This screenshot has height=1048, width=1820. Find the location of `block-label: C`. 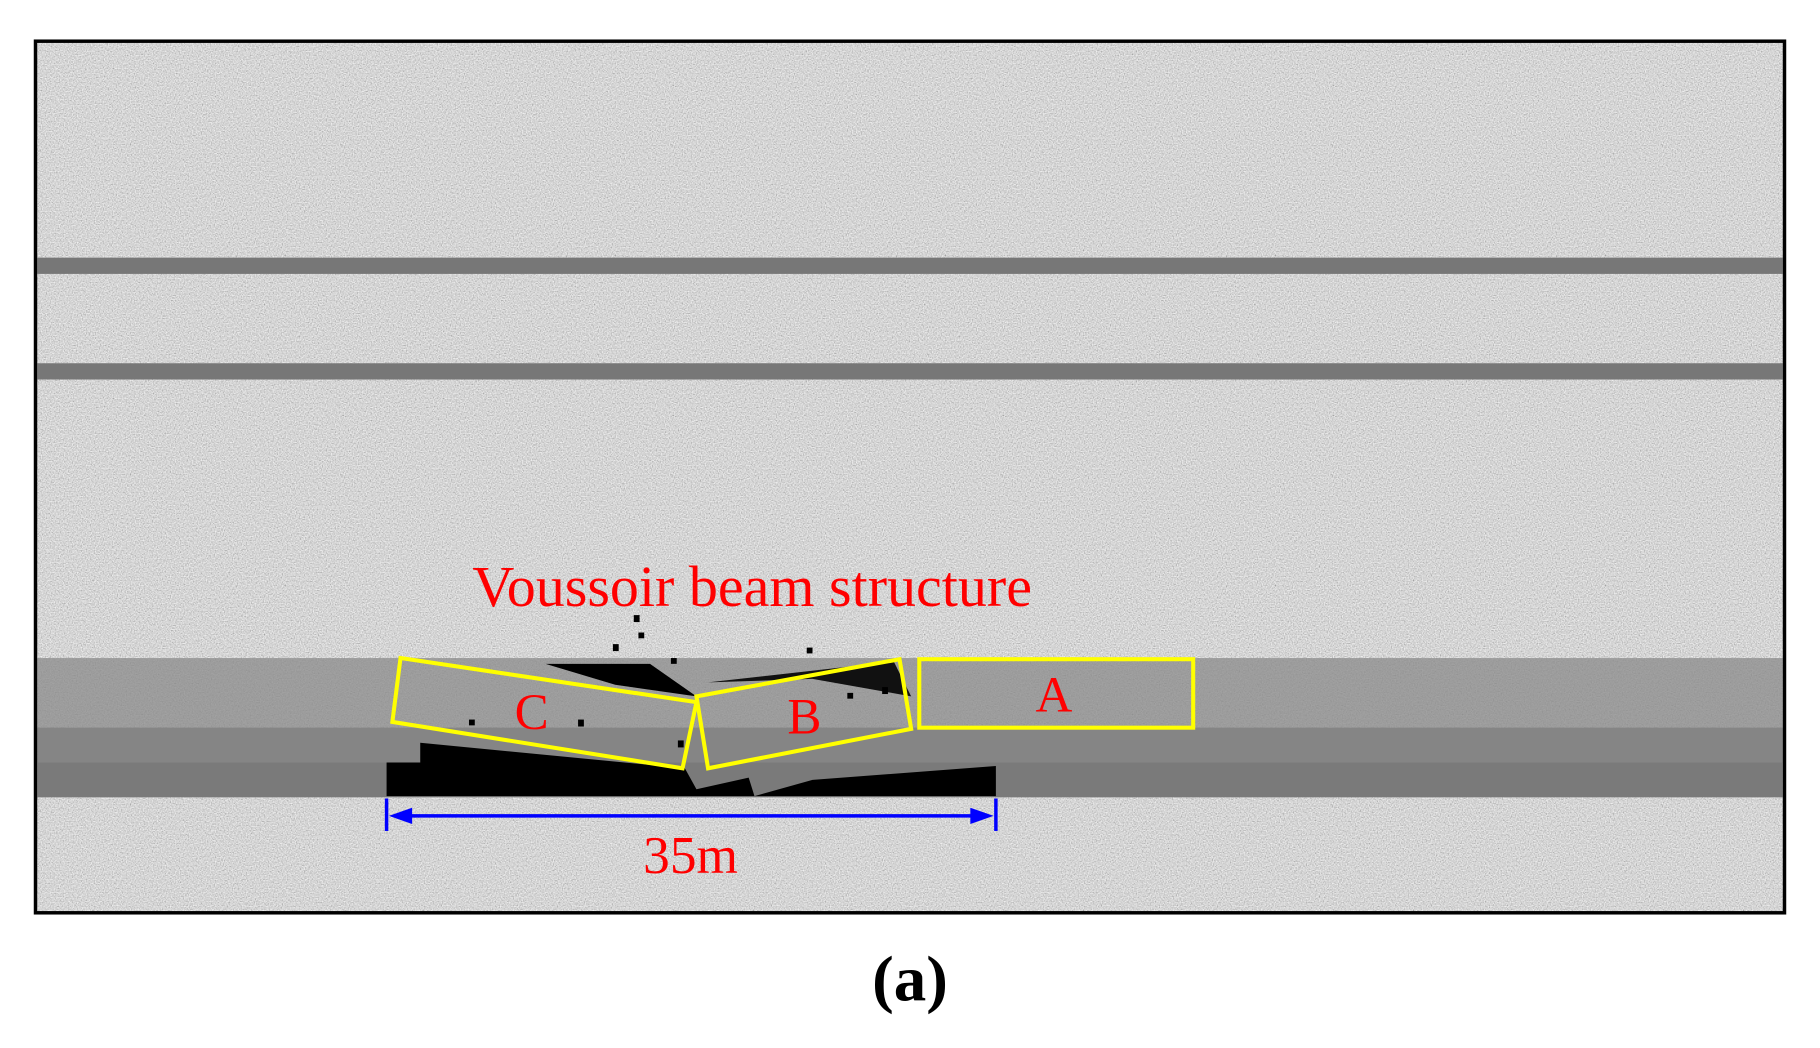

block-label: C is located at coordinates (532, 712).